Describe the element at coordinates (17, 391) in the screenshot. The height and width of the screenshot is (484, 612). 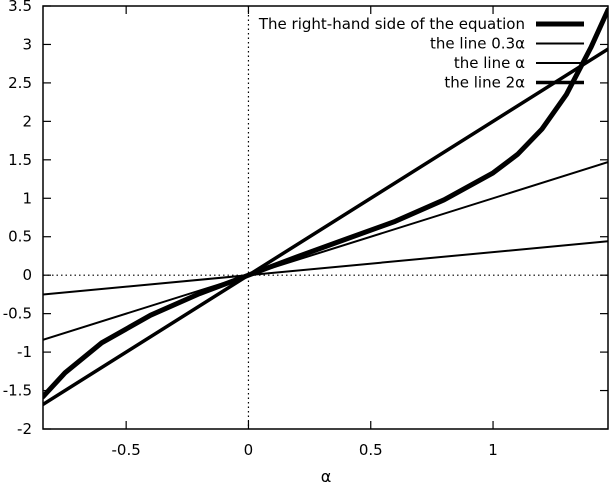
I see `y-tick-label: -1.5` at that location.